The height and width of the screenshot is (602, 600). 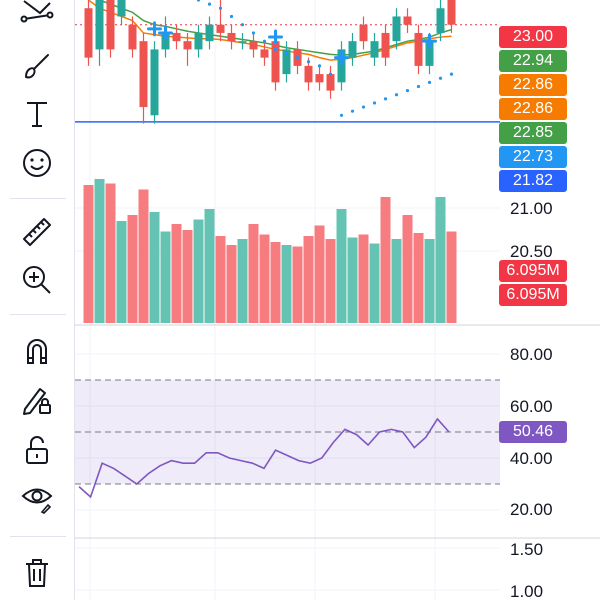 What do you see at coordinates (533, 61) in the screenshot?
I see `price-tag-ma-slow: 22.94` at bounding box center [533, 61].